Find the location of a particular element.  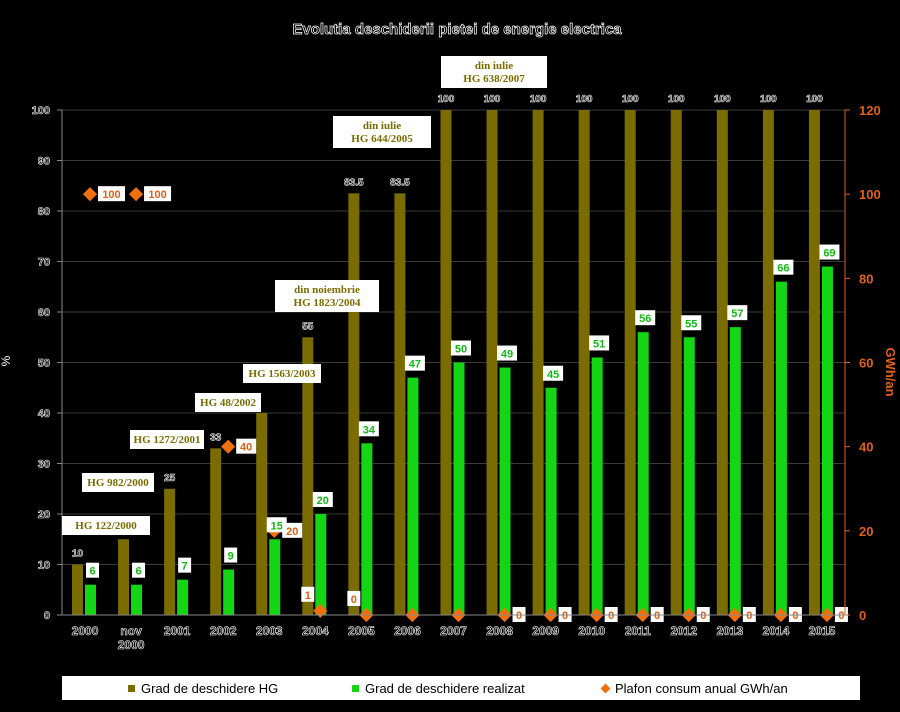

x-tick-label: 2005 is located at coordinates (361, 631).